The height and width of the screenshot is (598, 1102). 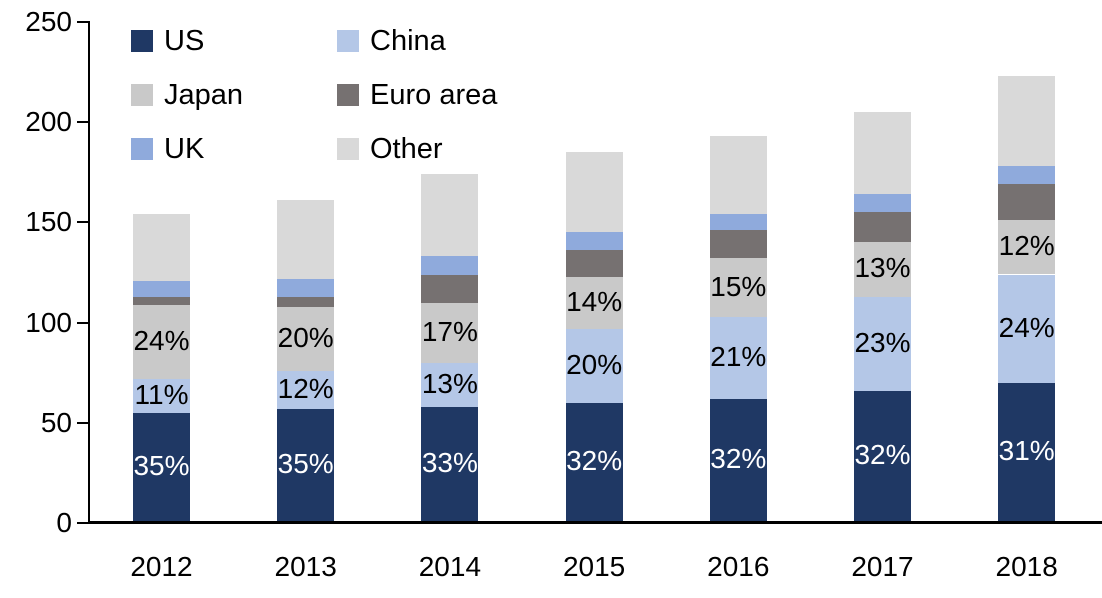 I want to click on bar-segment-2017-us, so click(x=882, y=455).